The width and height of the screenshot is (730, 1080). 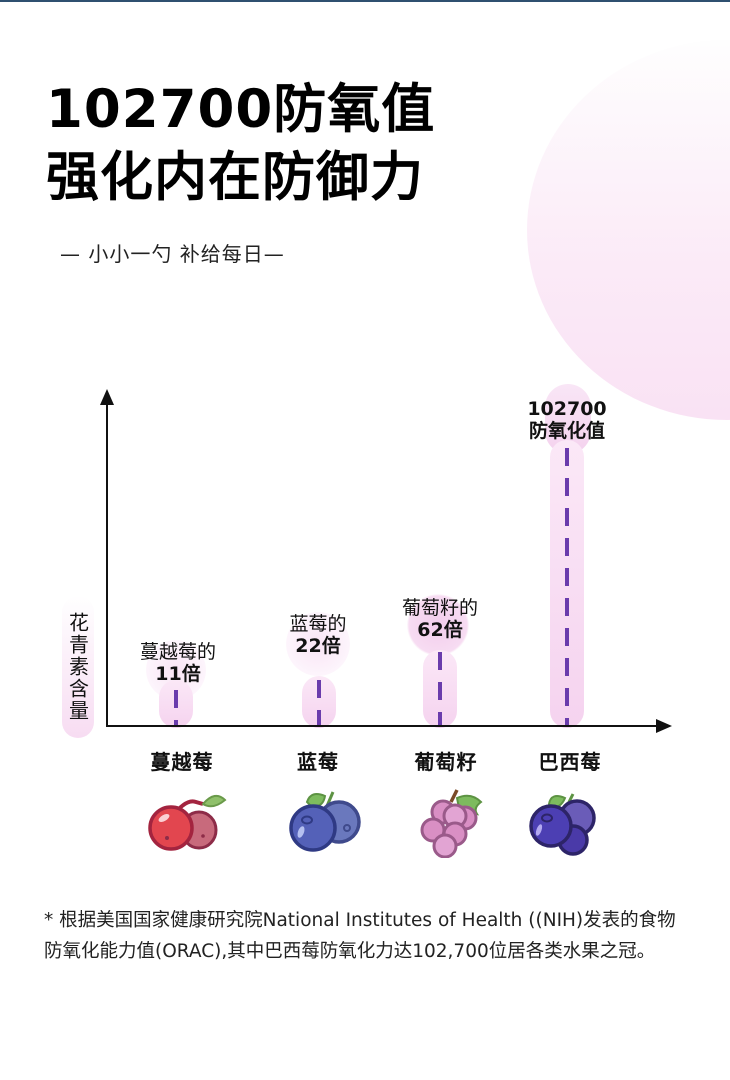 What do you see at coordinates (78, 667) in the screenshot?
I see `y-axis-label: 花青素含量` at bounding box center [78, 667].